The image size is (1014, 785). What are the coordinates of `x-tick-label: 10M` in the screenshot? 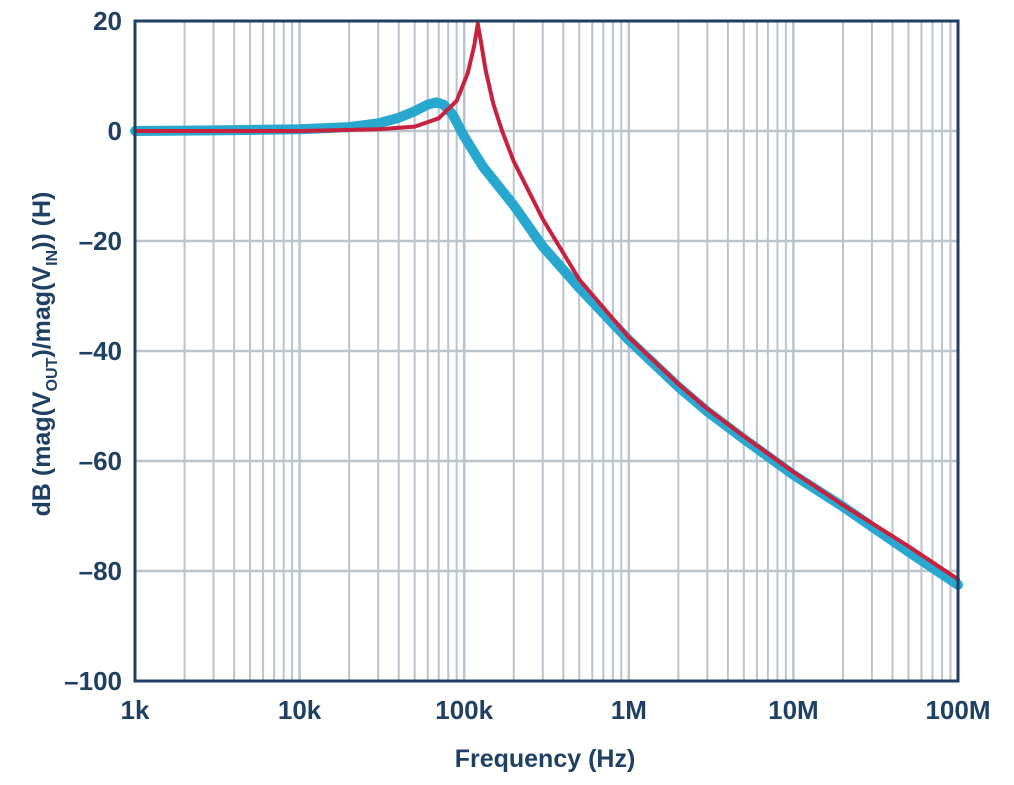 It's located at (793, 710).